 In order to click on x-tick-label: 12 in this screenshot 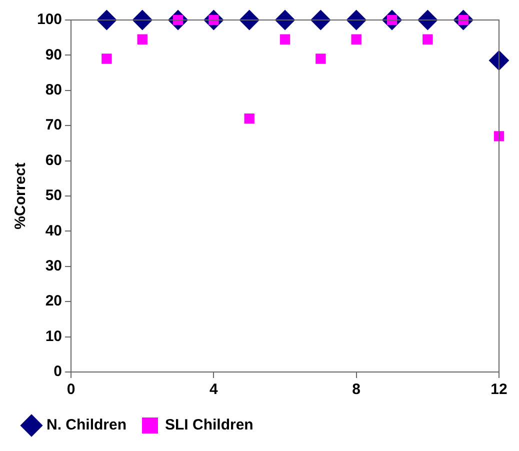, I will do `click(499, 389)`.